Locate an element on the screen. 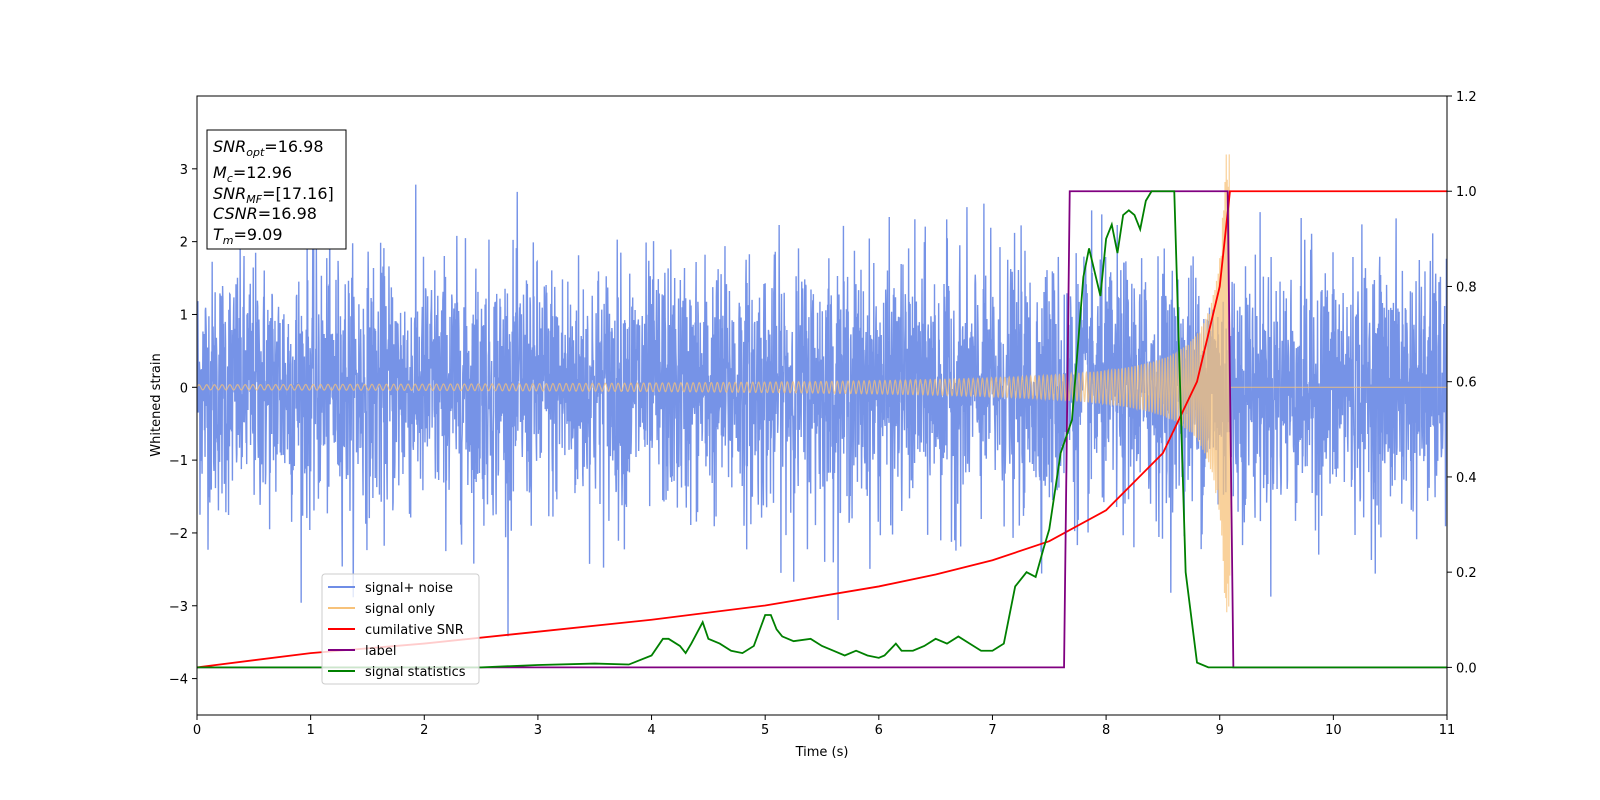  info-mc: Mc=12.96 is located at coordinates (252, 174).